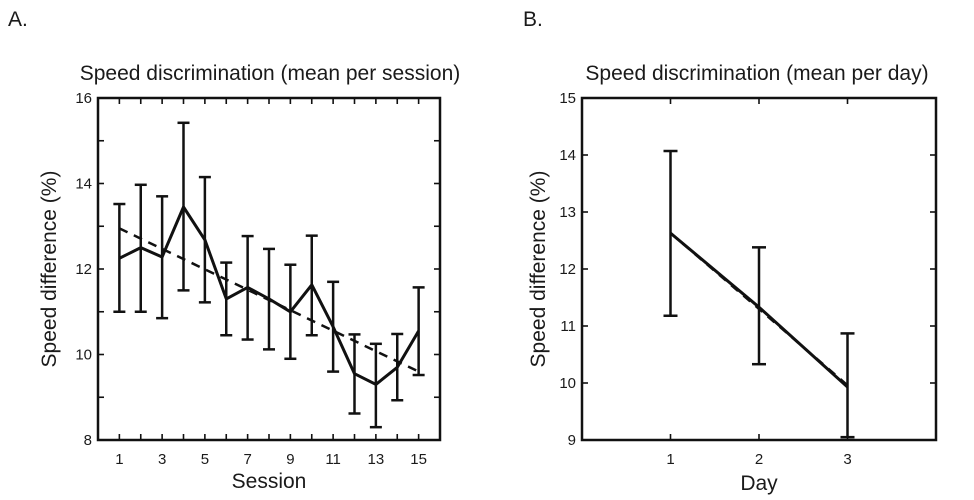  I want to click on x-axis-title: Day, so click(759, 483).